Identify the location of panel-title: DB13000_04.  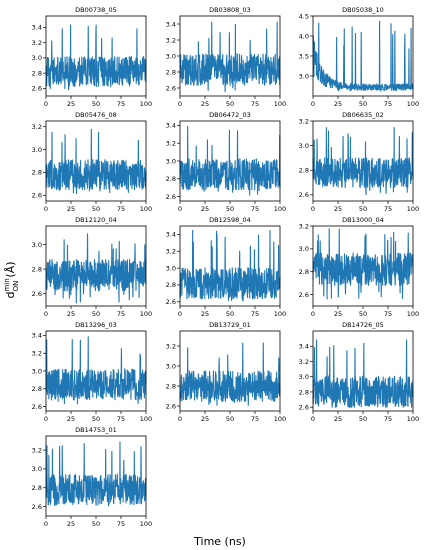
(363, 220).